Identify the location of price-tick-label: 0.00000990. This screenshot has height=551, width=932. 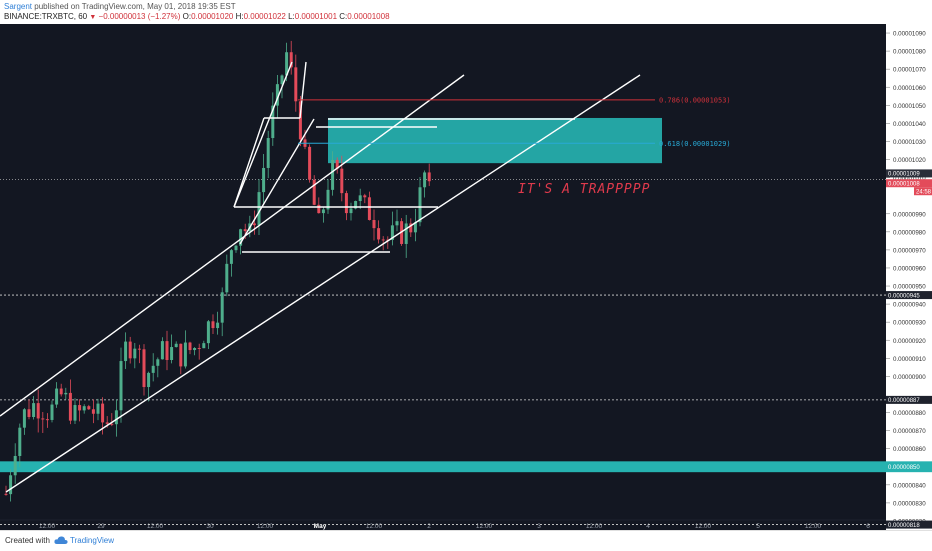
(909, 214).